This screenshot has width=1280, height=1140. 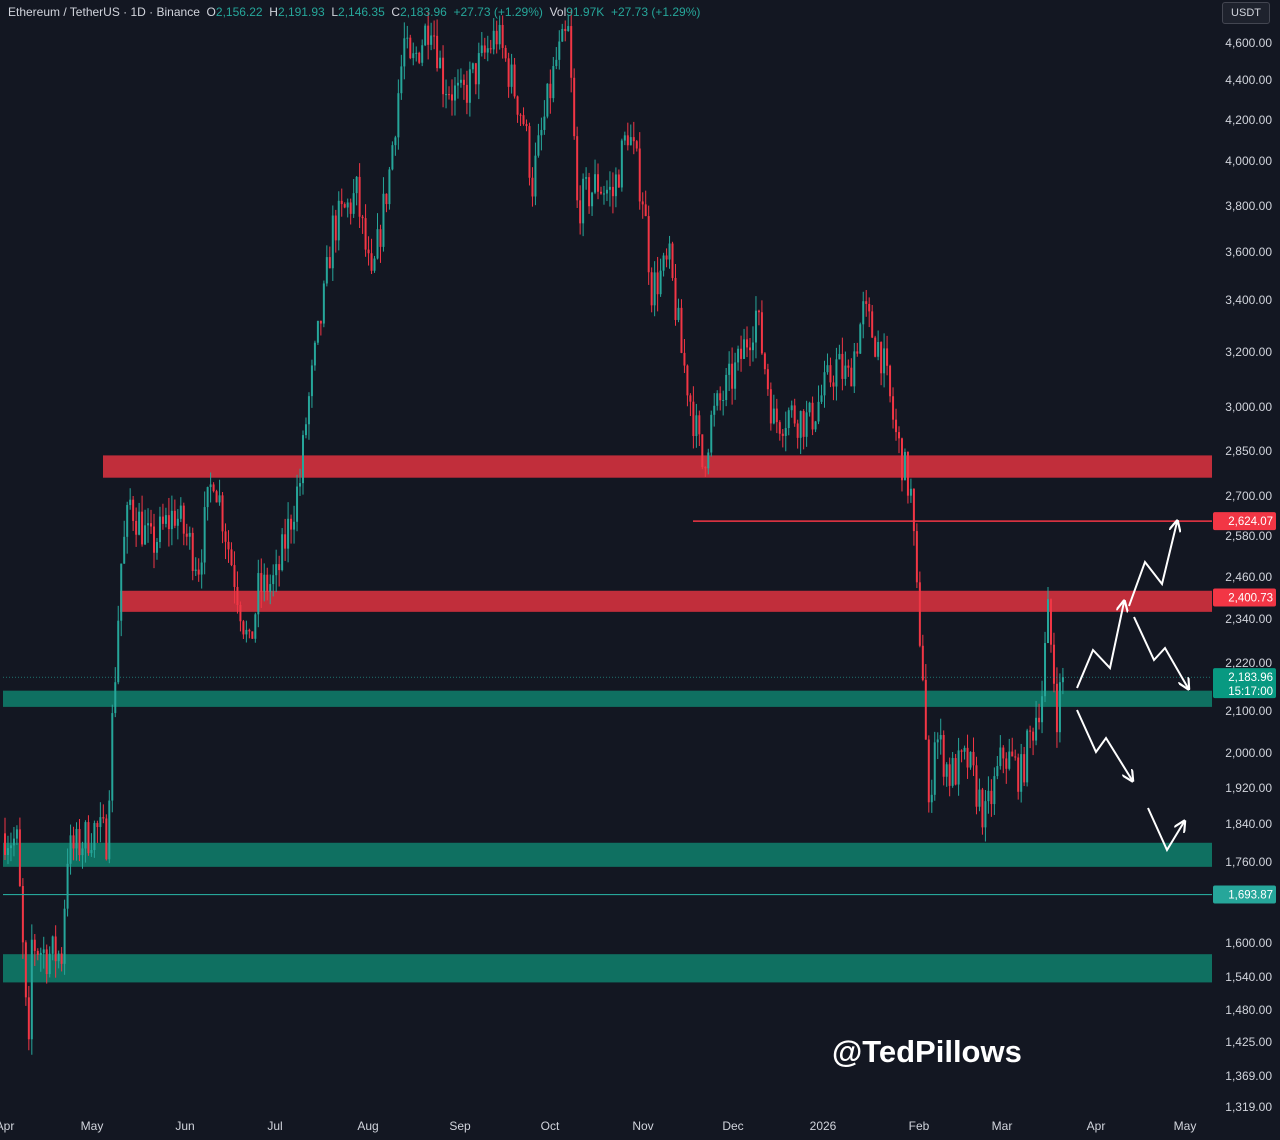 What do you see at coordinates (1248, 663) in the screenshot?
I see `y-tick-label: 2,220.00` at bounding box center [1248, 663].